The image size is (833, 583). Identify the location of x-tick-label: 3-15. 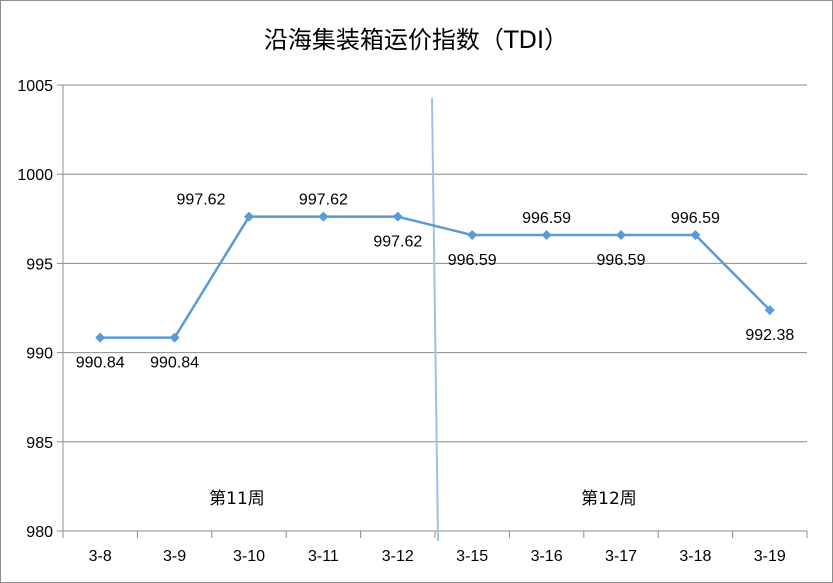
(472, 556).